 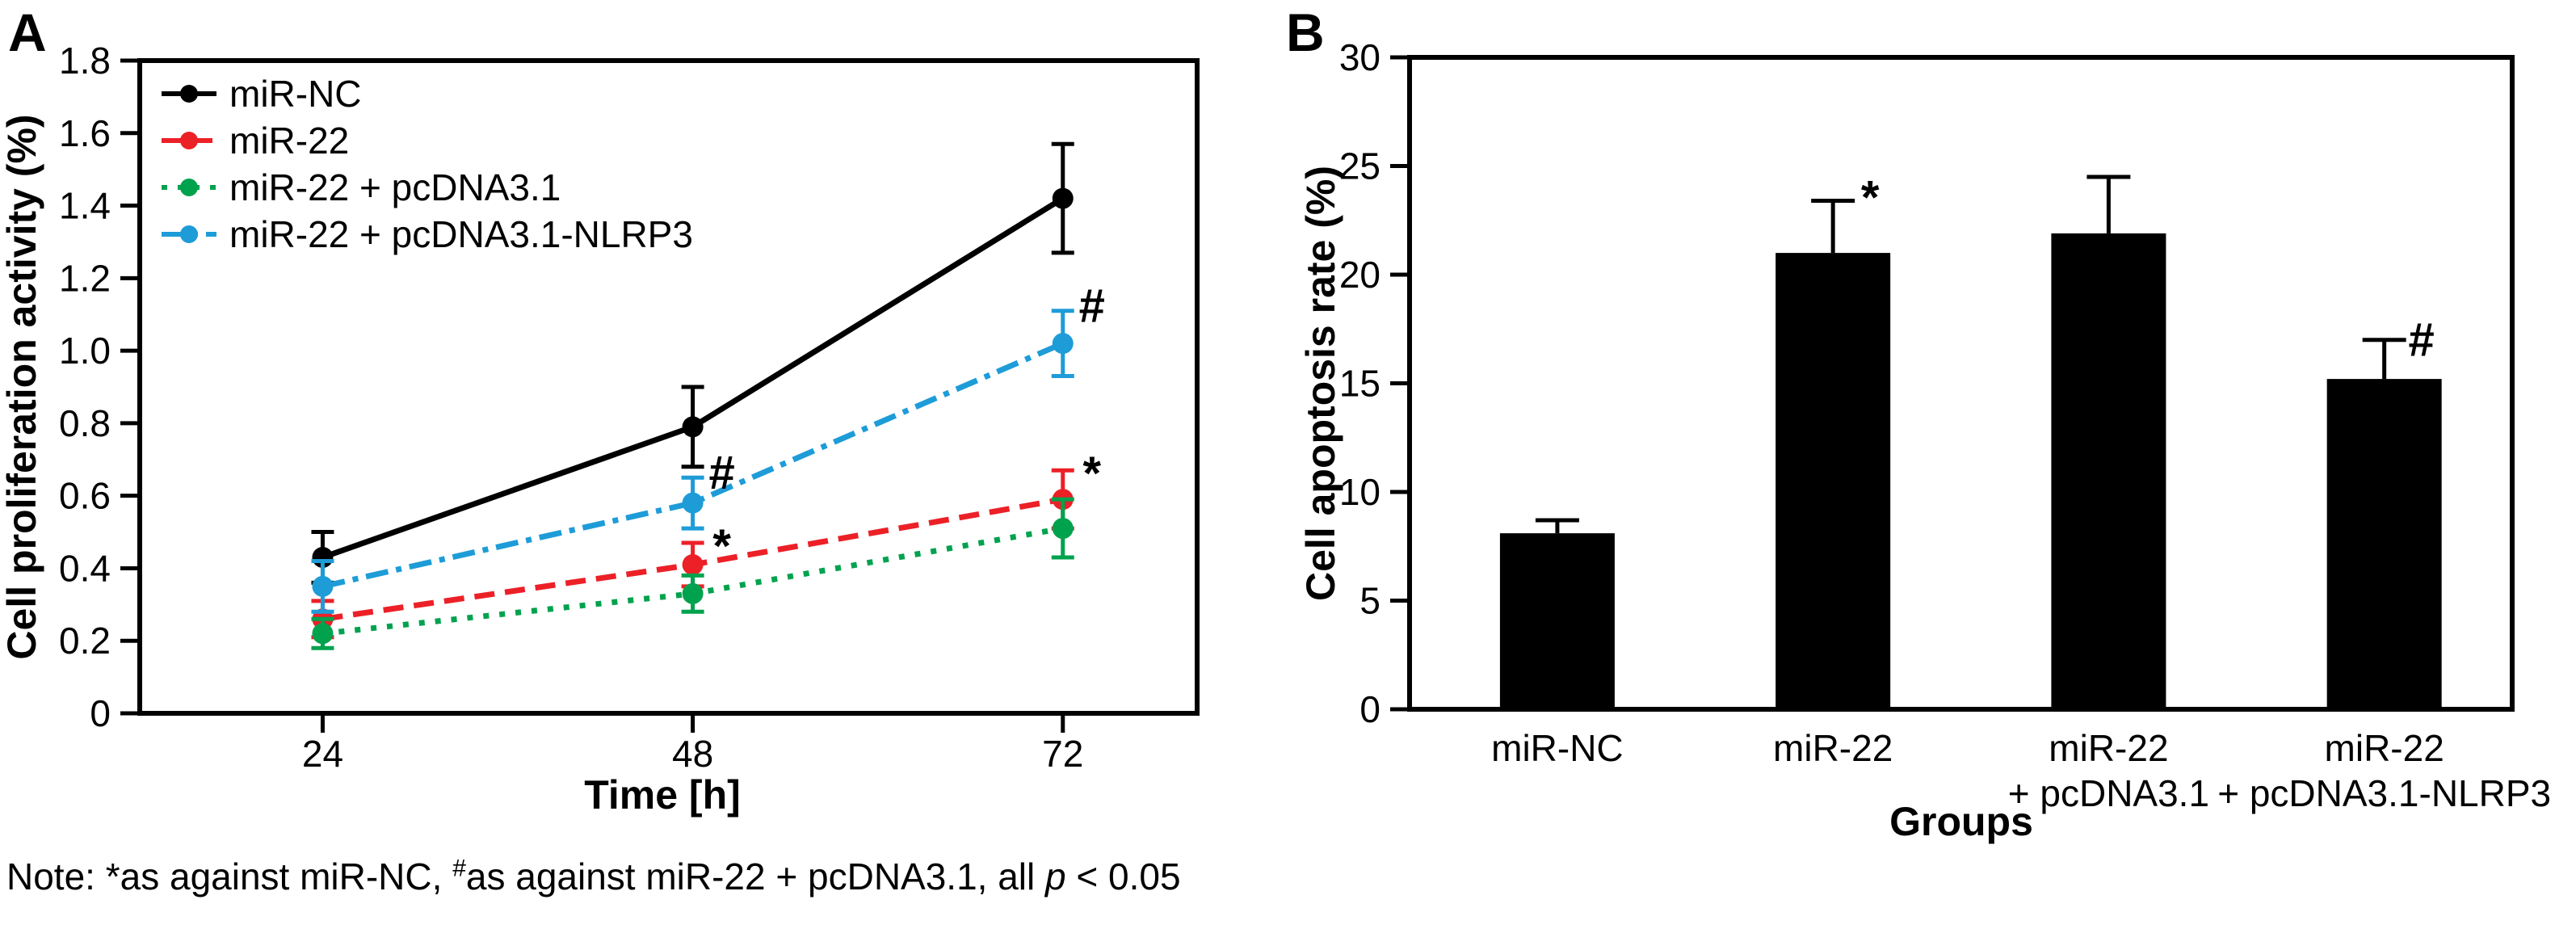 I want to click on note-middle: as against miR-22 + pcDNA3.1, all, so click(x=756, y=876).